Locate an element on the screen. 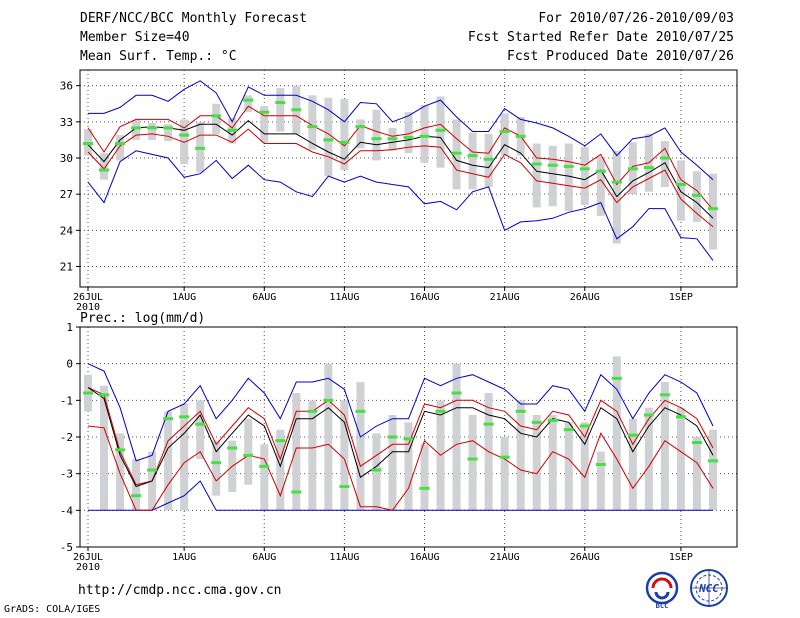 The image size is (800, 618). temp-lower-line is located at coordinates (400, 178).